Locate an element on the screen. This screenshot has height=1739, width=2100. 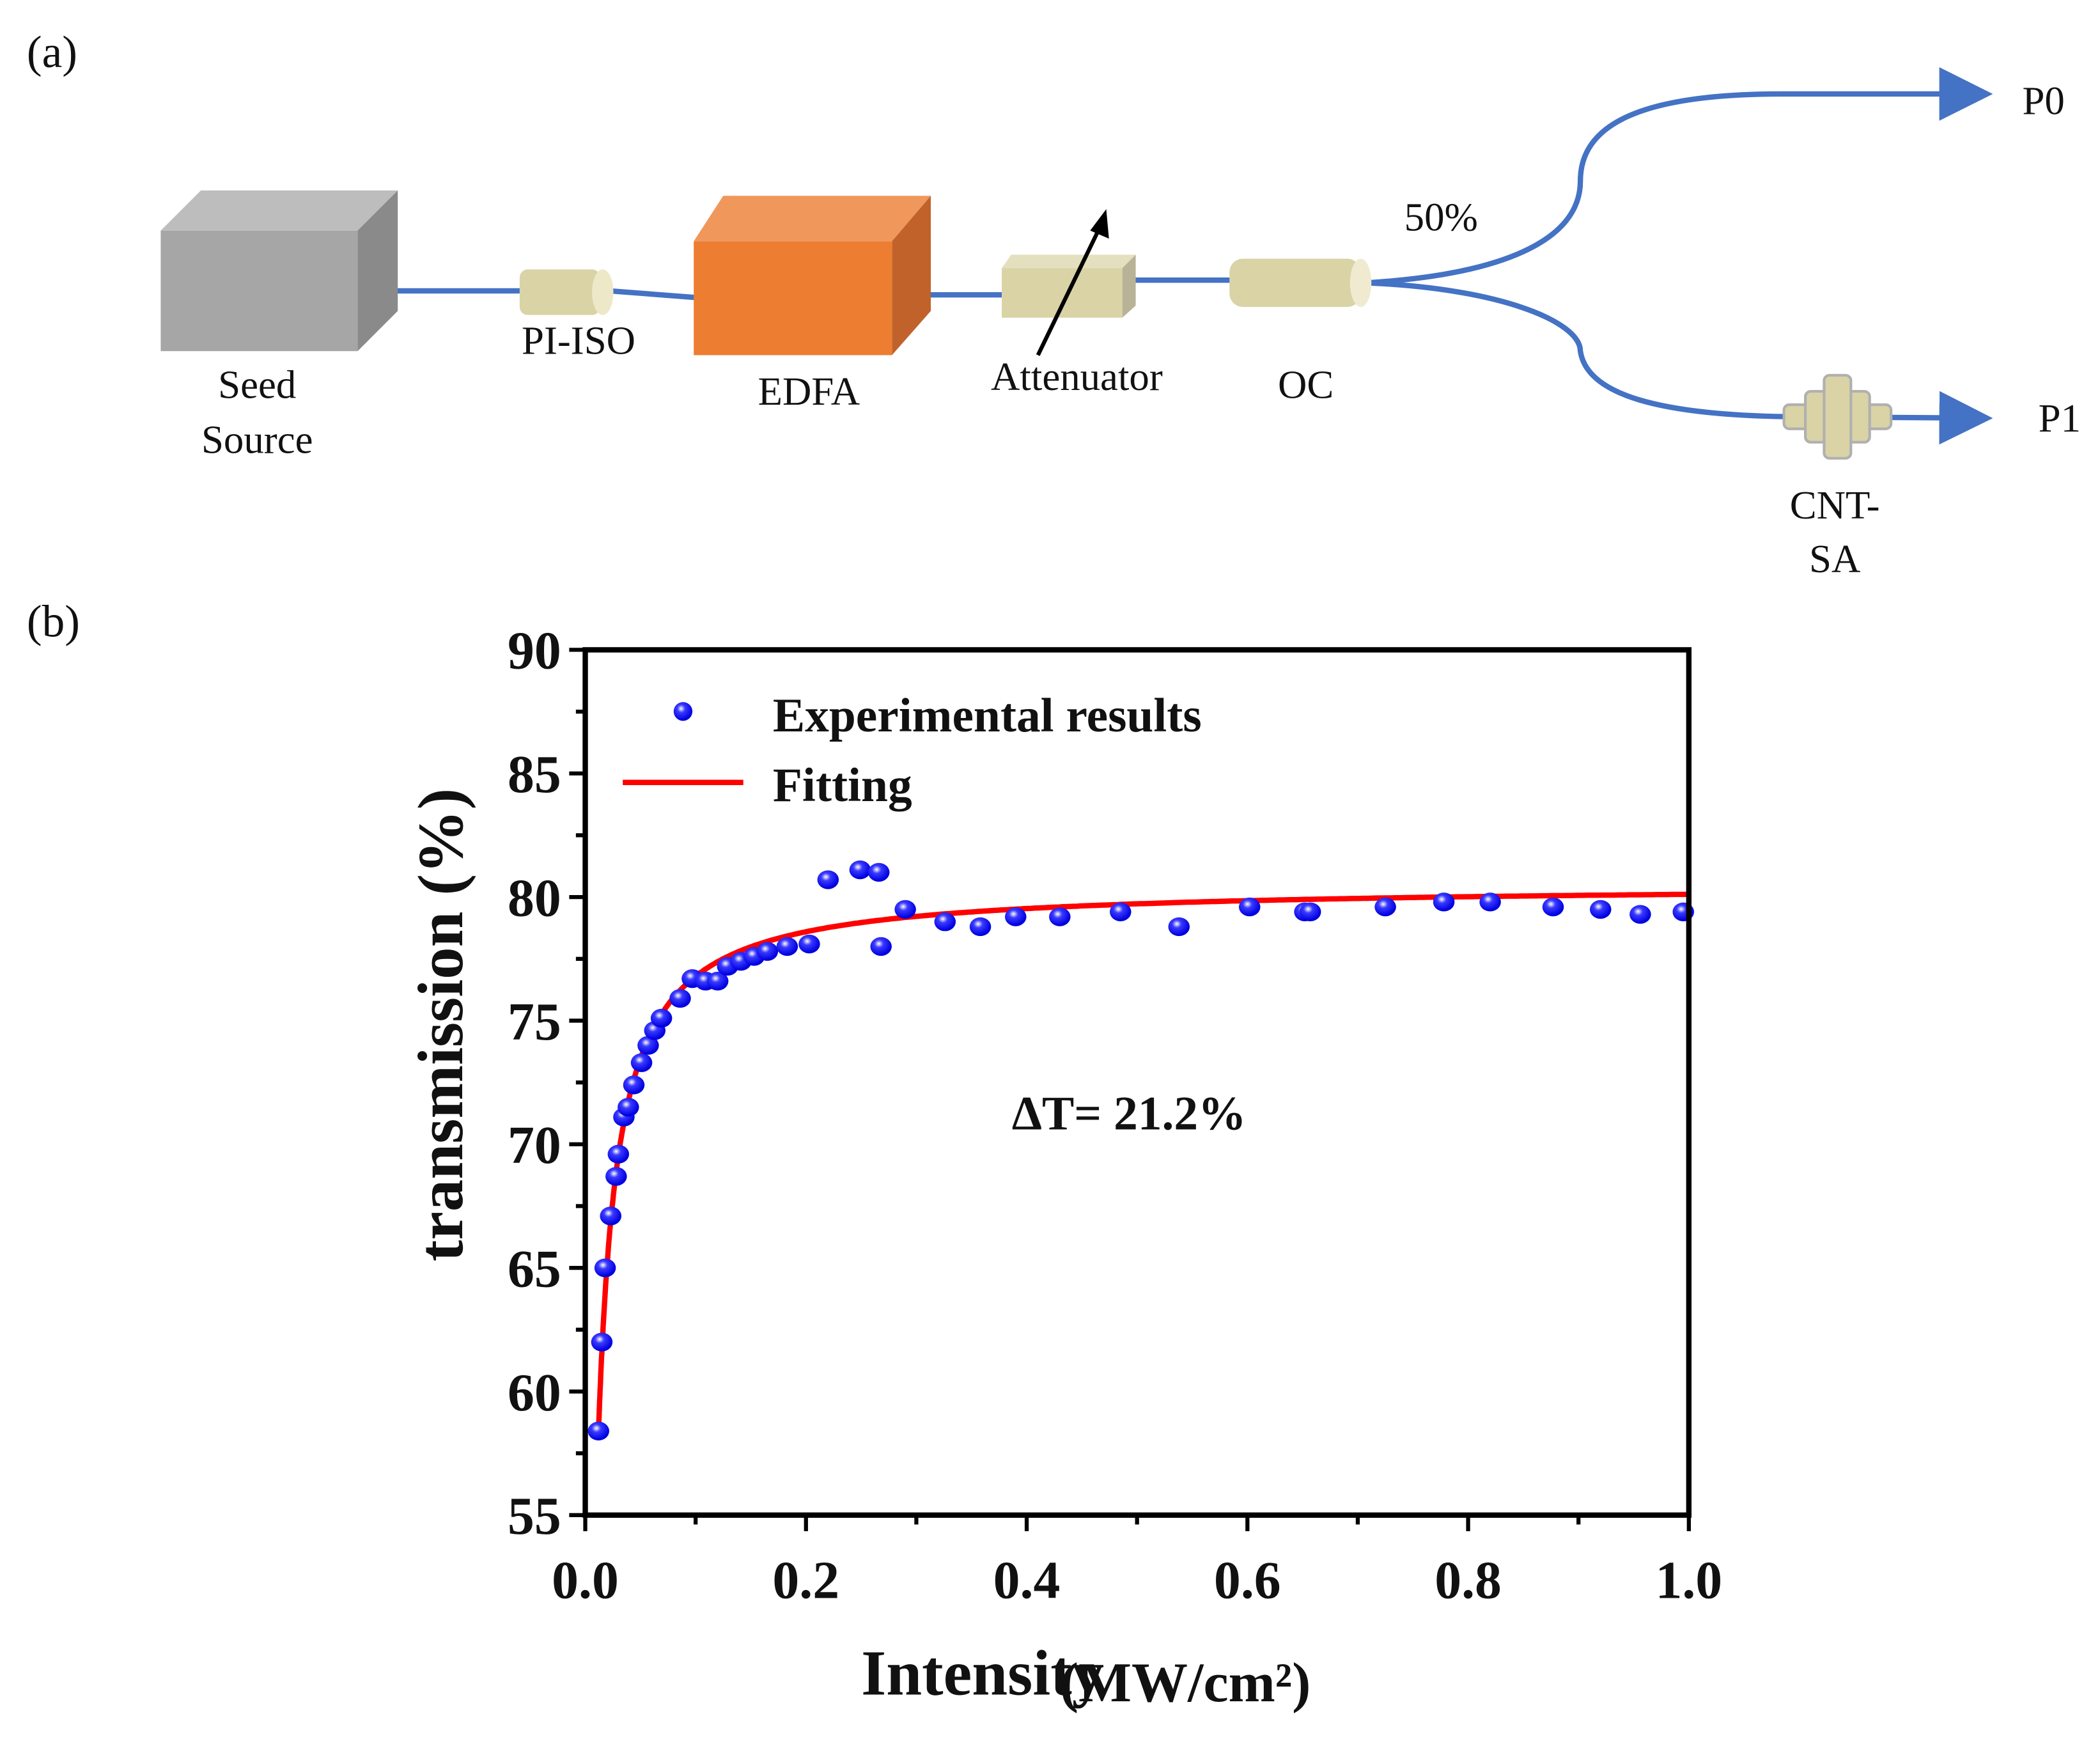
edfa-label: EDFA is located at coordinates (809, 391).